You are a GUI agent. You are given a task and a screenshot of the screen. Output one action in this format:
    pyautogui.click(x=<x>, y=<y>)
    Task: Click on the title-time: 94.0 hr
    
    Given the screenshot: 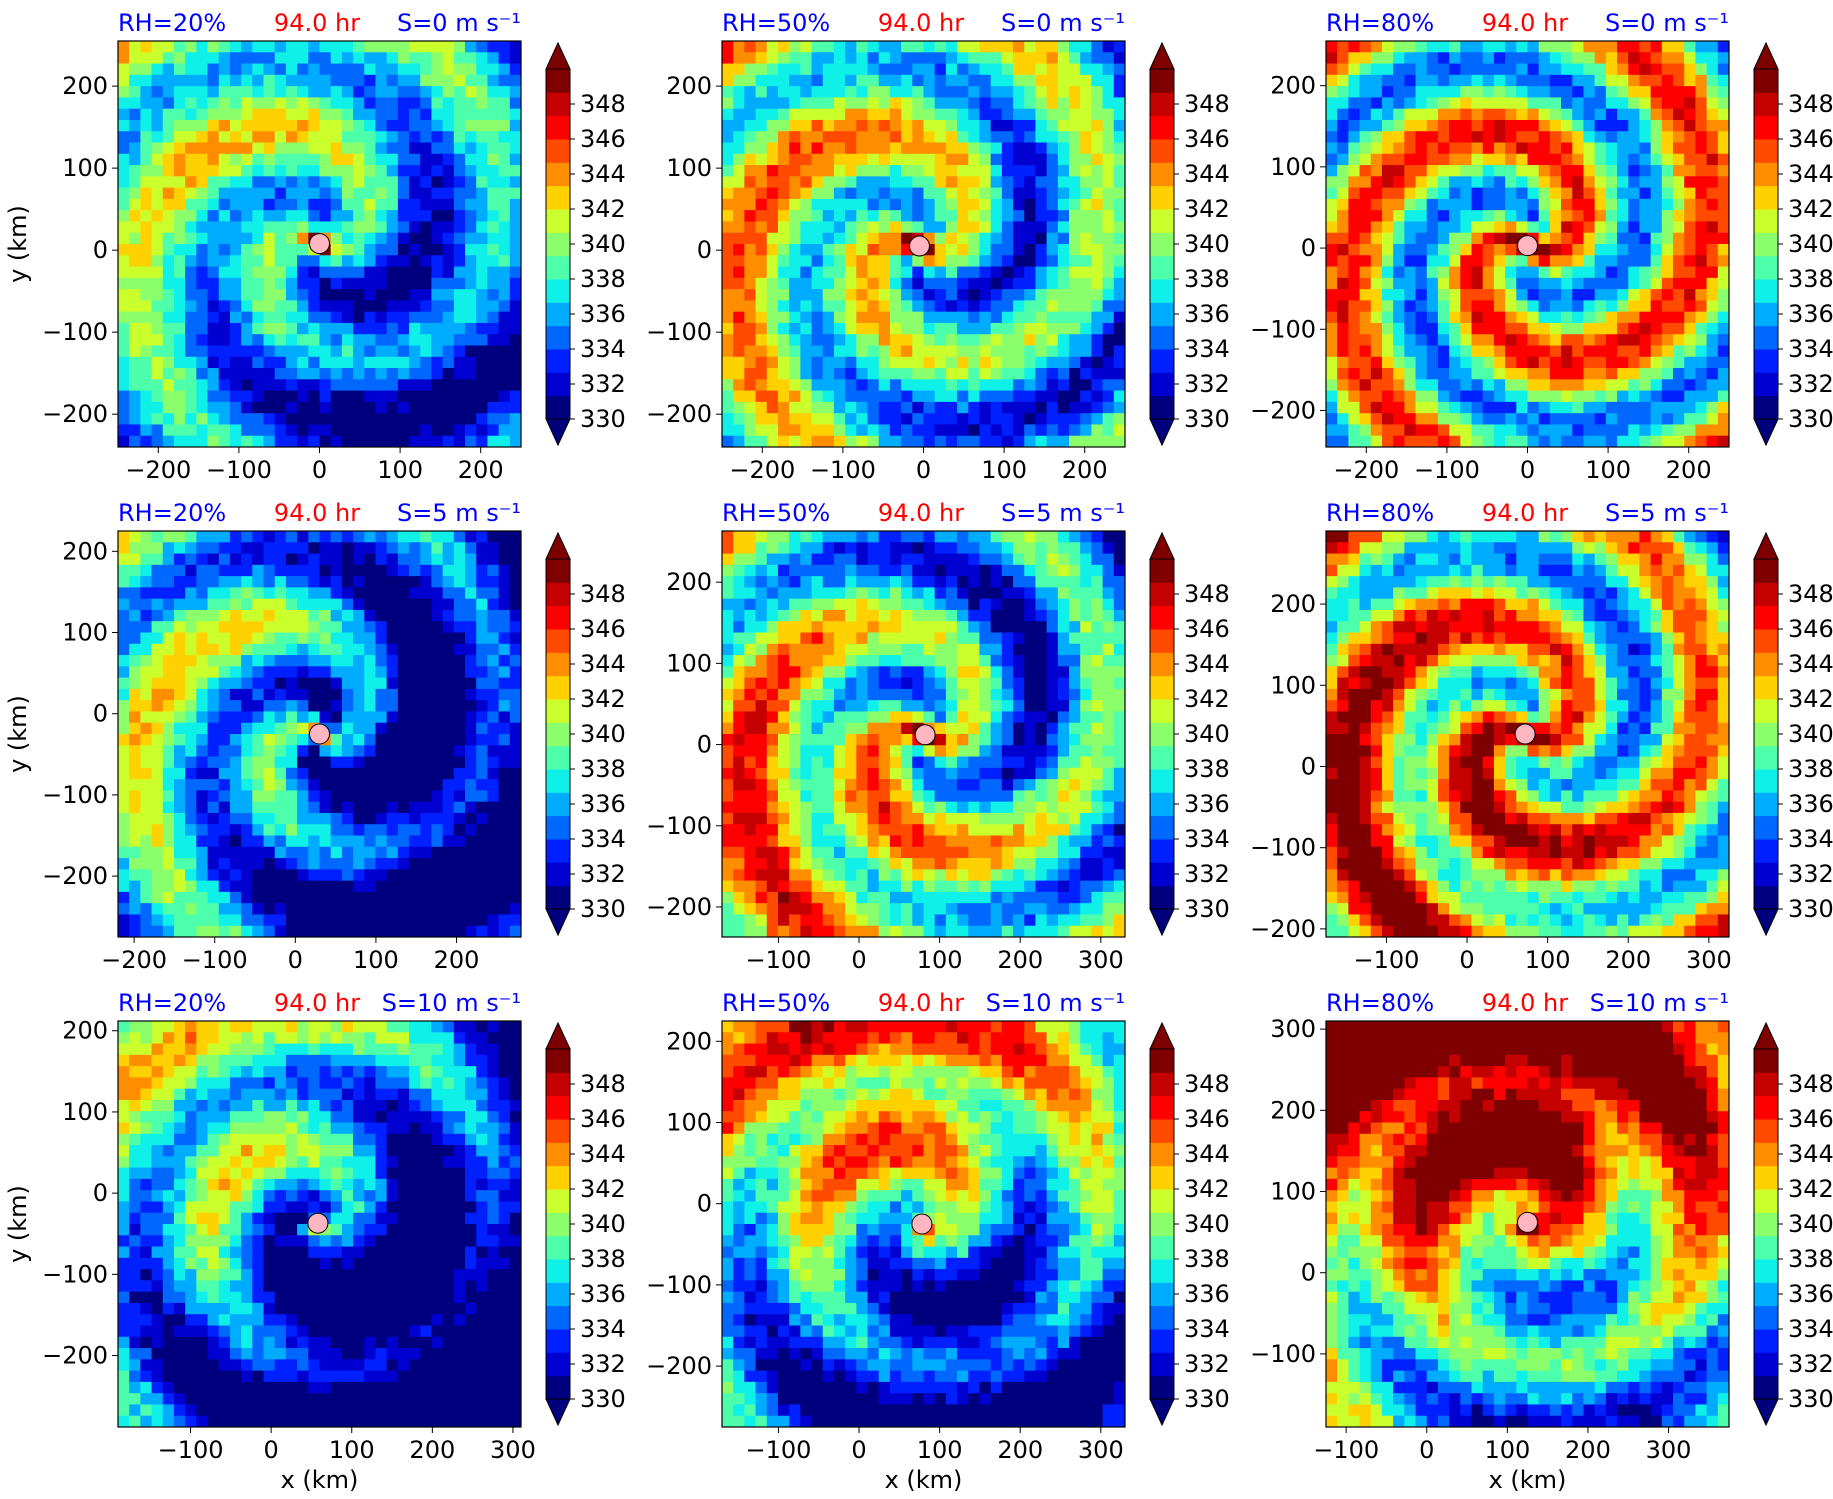 What is the action you would take?
    pyautogui.click(x=1525, y=1003)
    